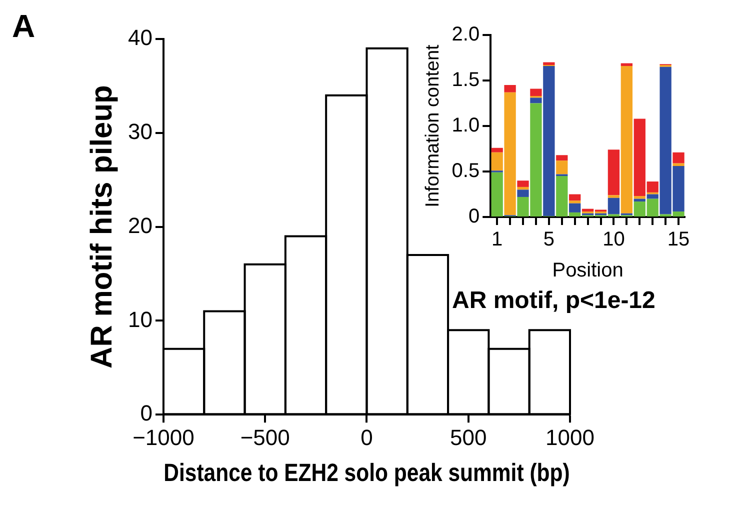 This screenshot has height=516, width=730. What do you see at coordinates (101, 226) in the screenshot?
I see `y-axis-title: AR motif hits pileup` at bounding box center [101, 226].